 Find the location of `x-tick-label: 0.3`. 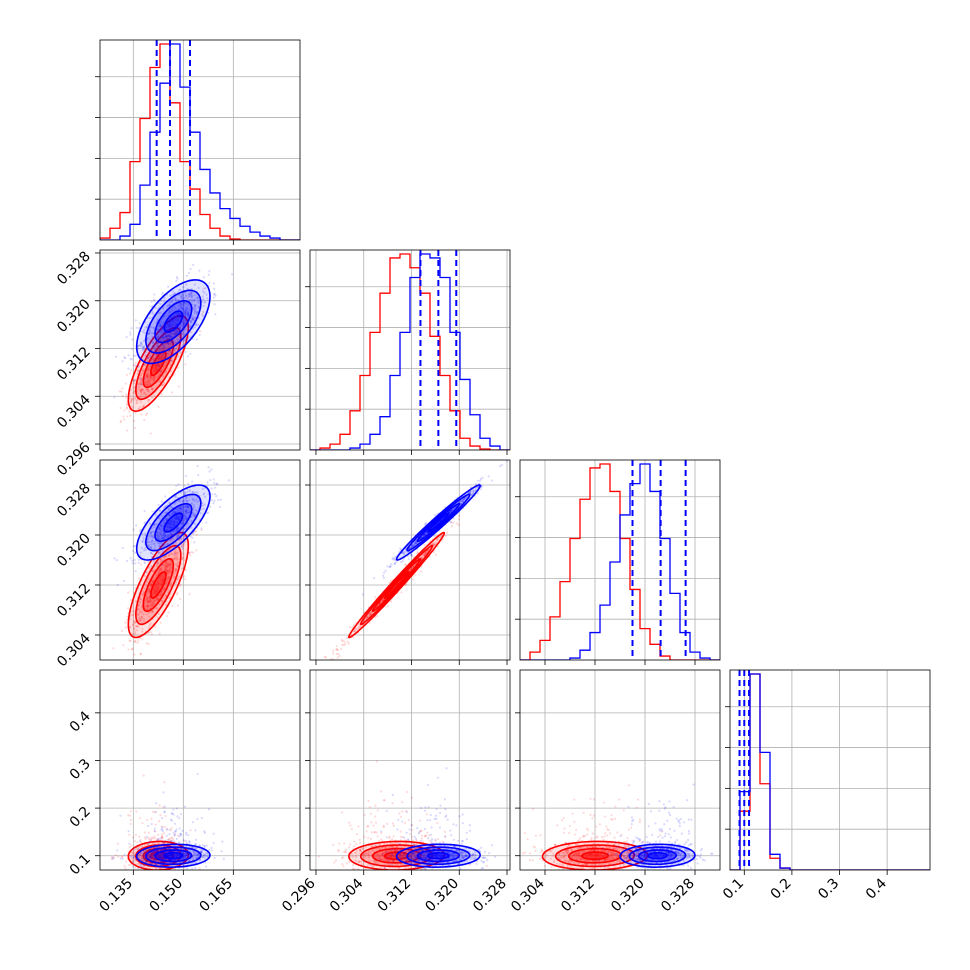

x-tick-label: 0.3 is located at coordinates (828, 889).